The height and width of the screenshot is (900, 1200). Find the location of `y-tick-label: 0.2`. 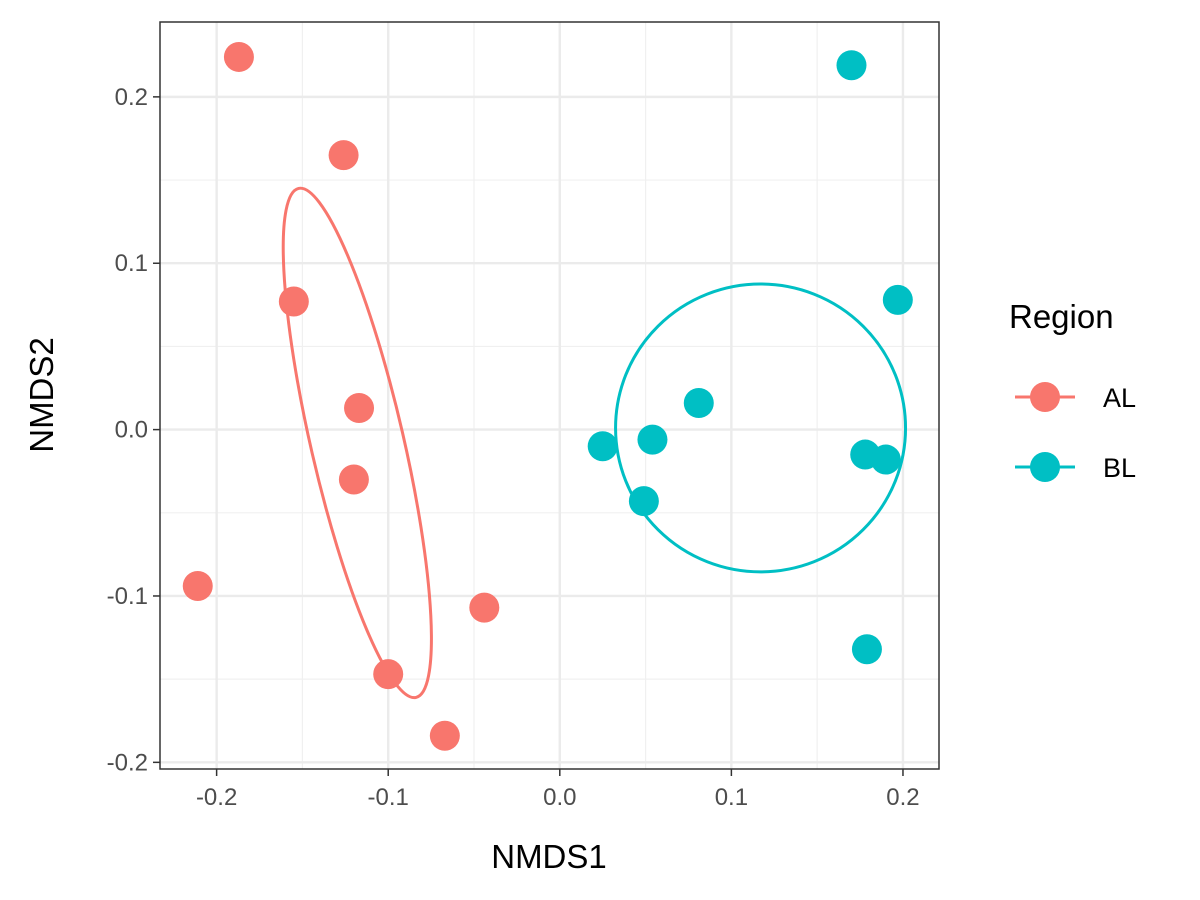

y-tick-label: 0.2 is located at coordinates (131, 97).